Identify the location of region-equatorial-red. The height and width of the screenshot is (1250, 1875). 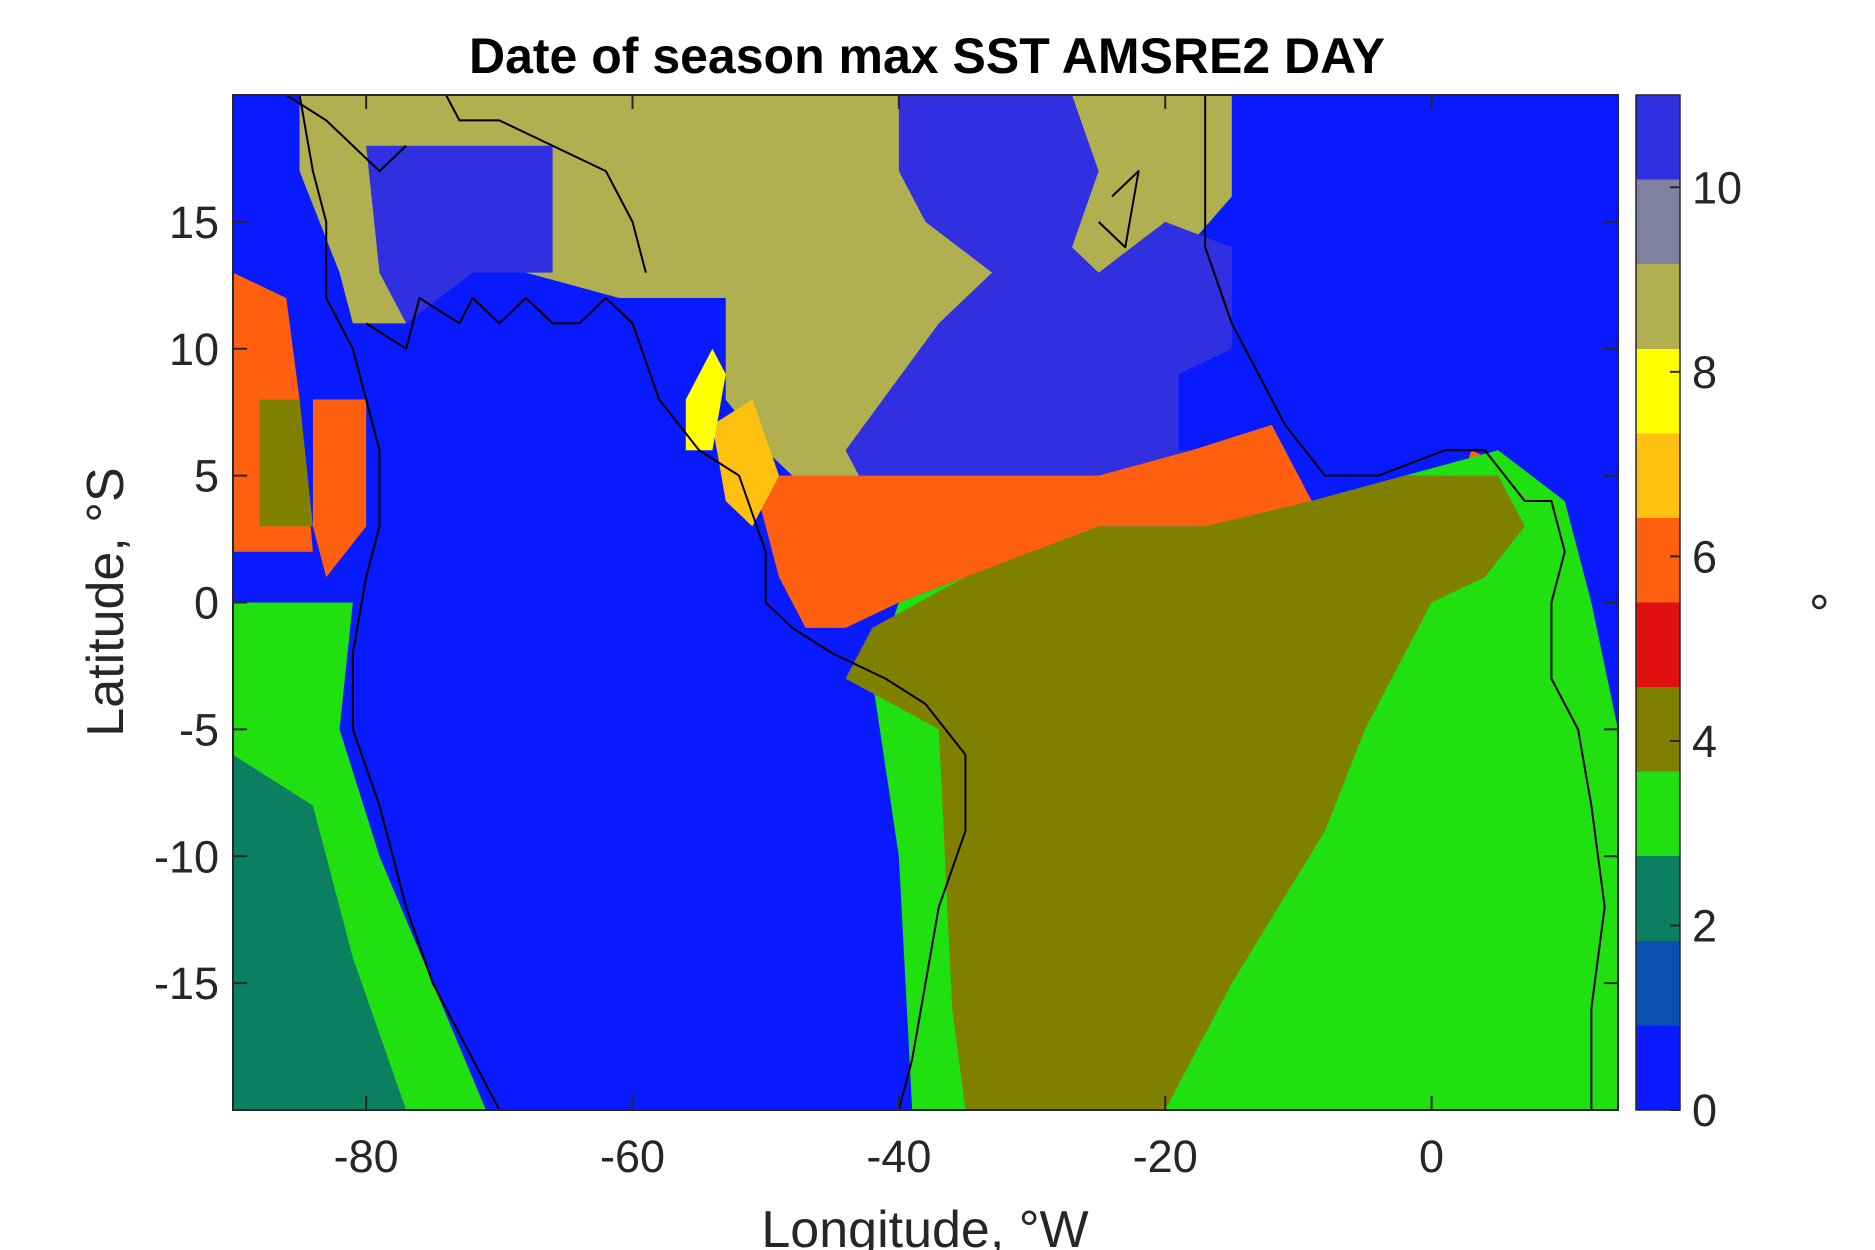
(1032, 526).